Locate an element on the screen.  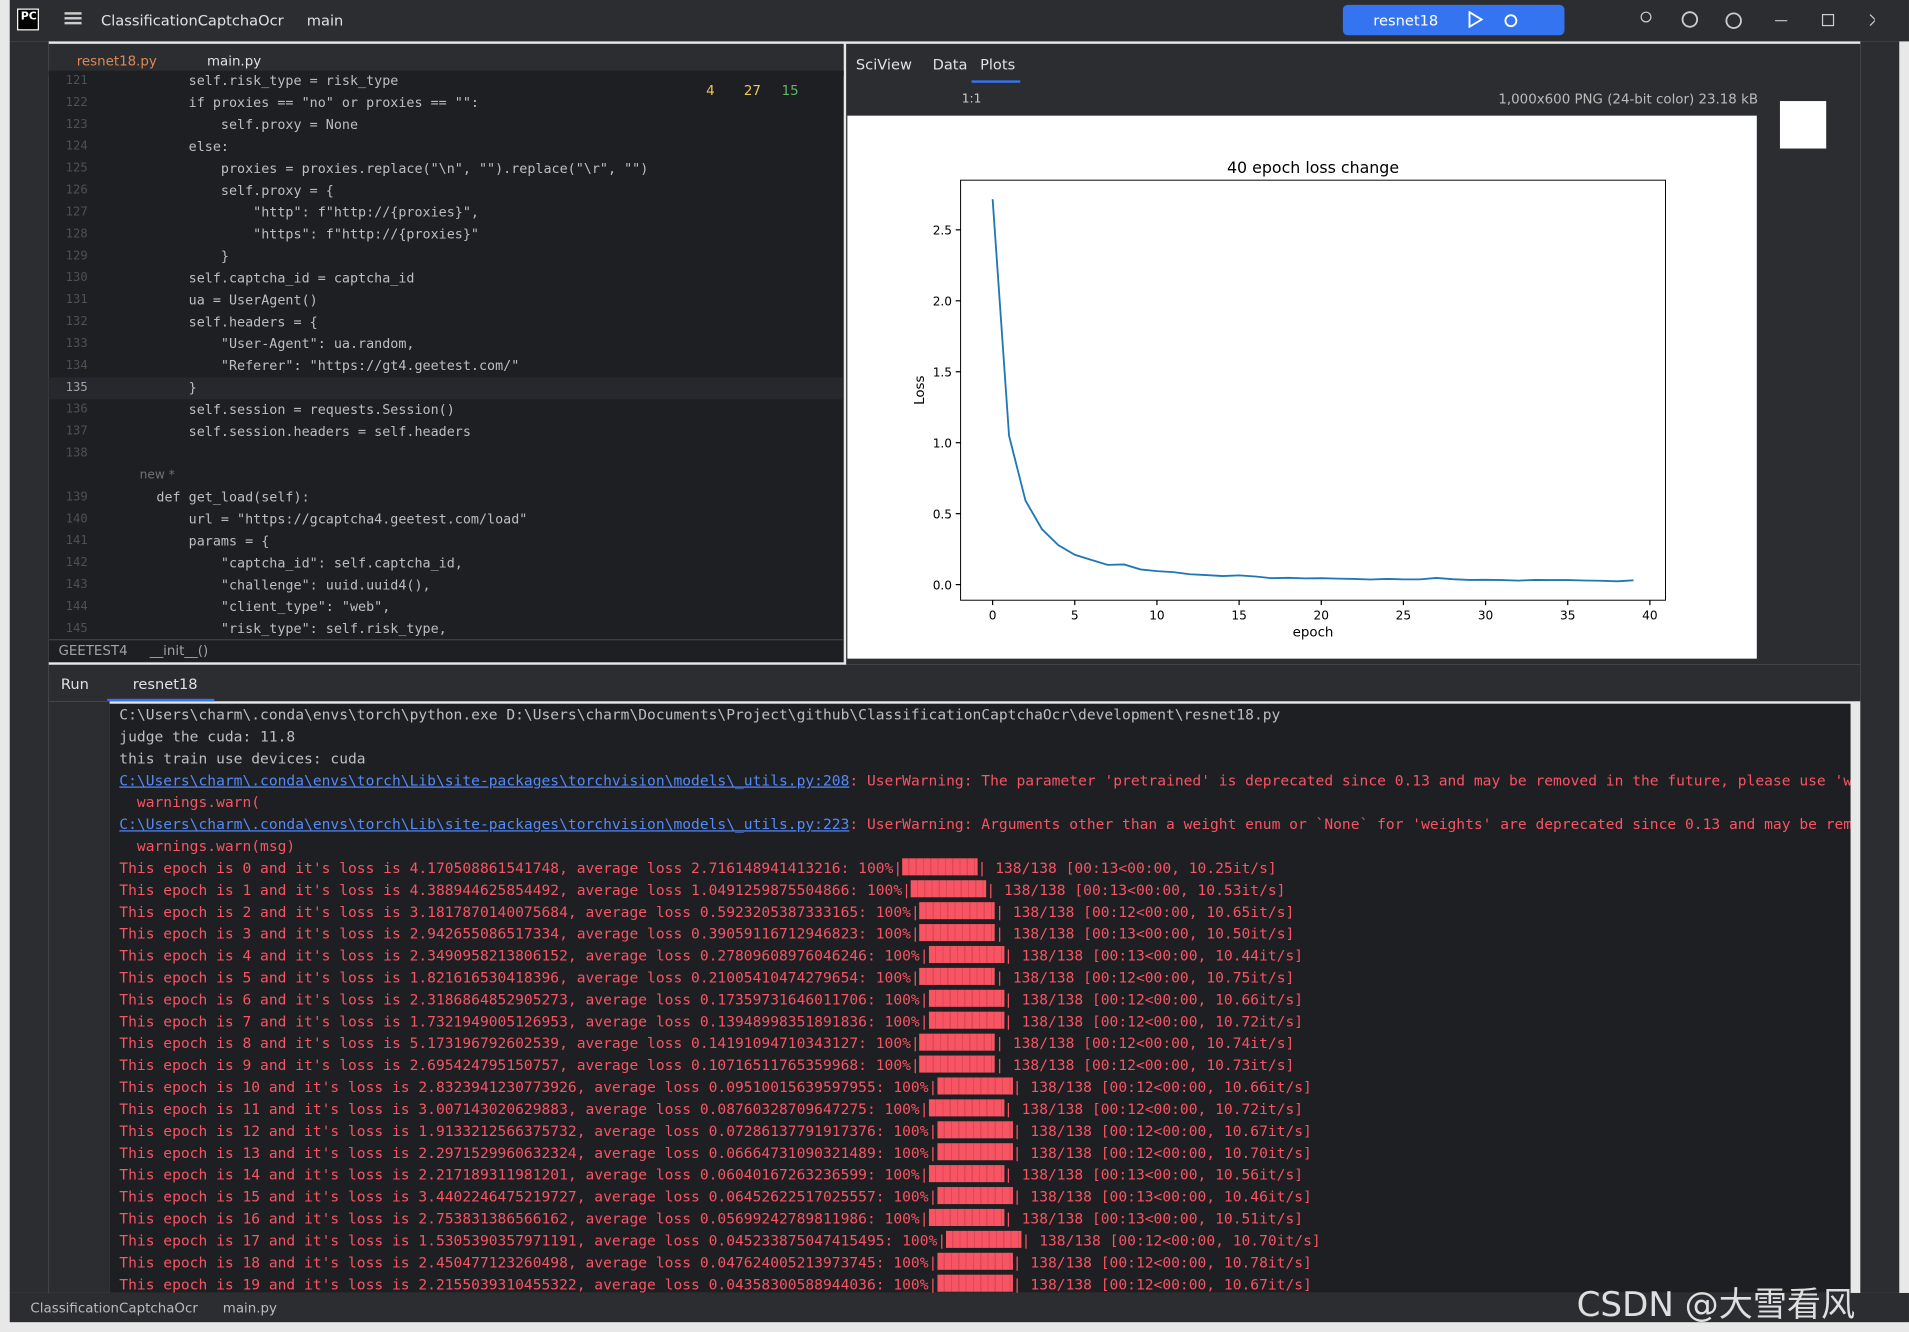
console-text: judge the cuda: 11.8 is located at coordinates (207, 737).